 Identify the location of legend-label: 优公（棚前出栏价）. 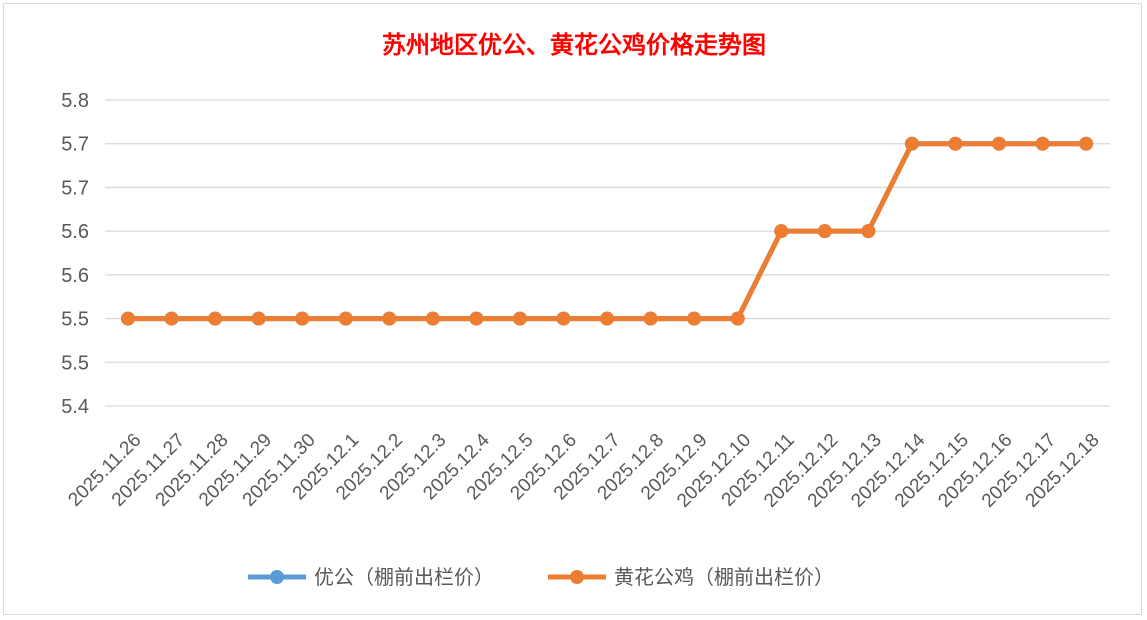
(404, 577).